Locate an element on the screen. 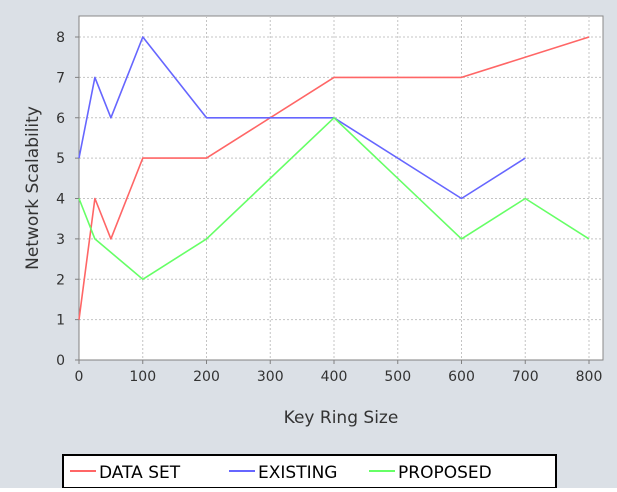  legend: DATA SET EXISTING PROPOSED is located at coordinates (309, 471).